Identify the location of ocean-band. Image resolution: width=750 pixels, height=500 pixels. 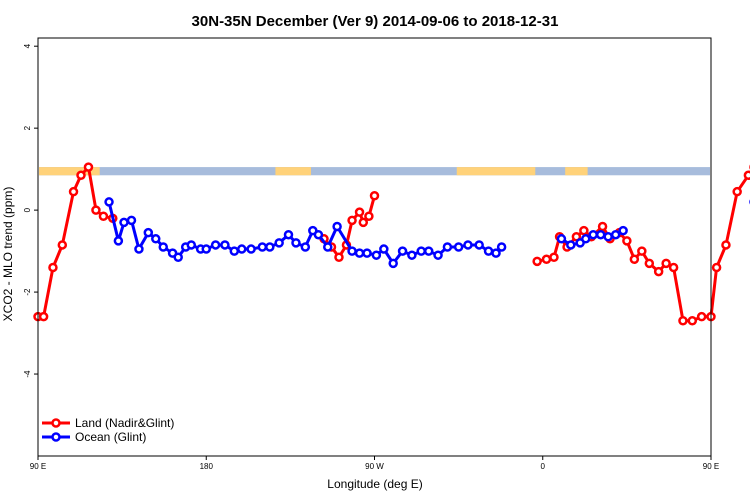
(374, 171).